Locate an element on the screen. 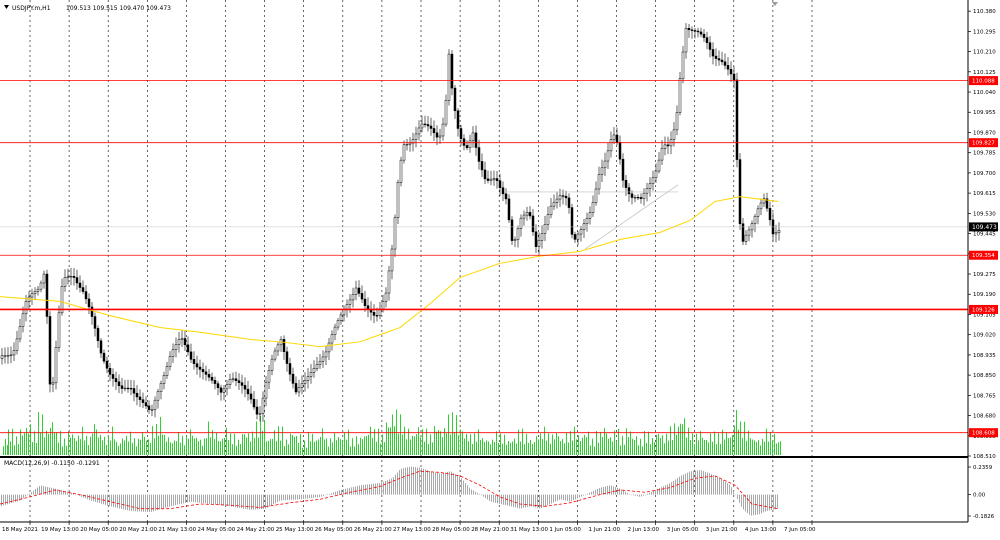  price-tick-label: 109.955 is located at coordinates (984, 113).